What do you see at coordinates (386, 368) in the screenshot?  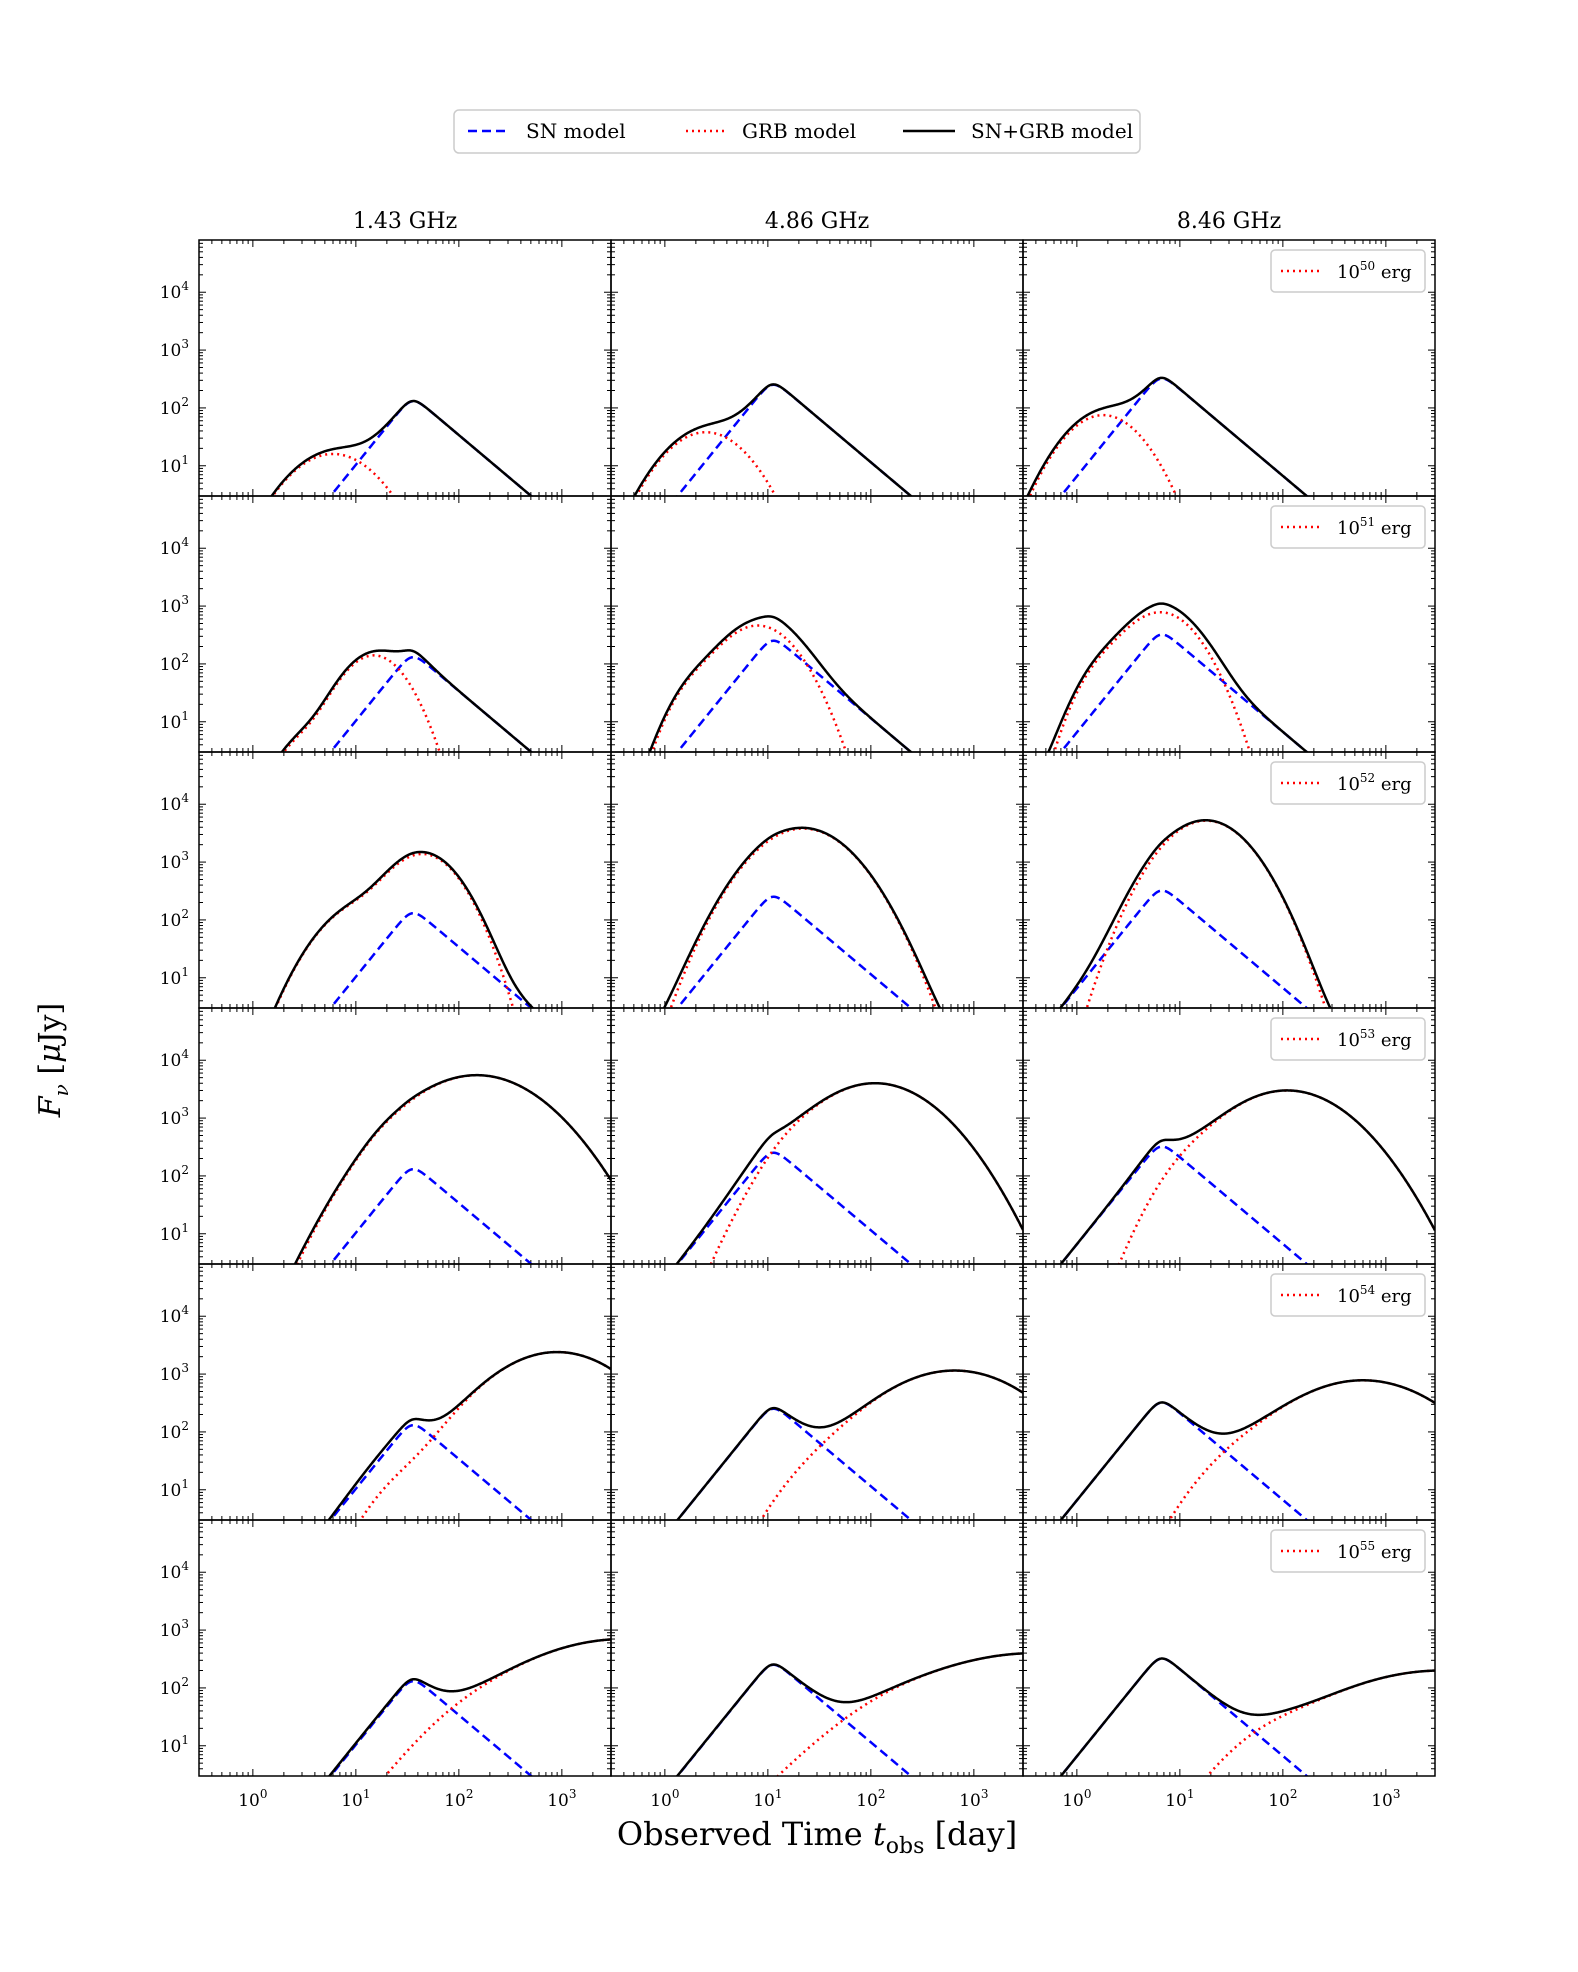 I see `panel-r1-c1: 10¹ 10² 10³ 10⁴` at bounding box center [386, 368].